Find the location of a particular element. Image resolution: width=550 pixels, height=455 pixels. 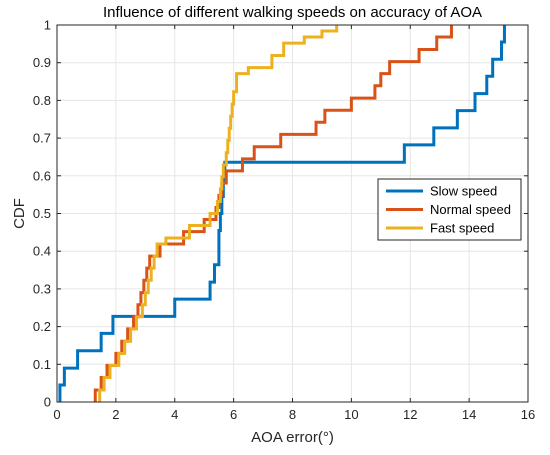

legend: Slow speed Normal speed Fast speed is located at coordinates (449, 209).